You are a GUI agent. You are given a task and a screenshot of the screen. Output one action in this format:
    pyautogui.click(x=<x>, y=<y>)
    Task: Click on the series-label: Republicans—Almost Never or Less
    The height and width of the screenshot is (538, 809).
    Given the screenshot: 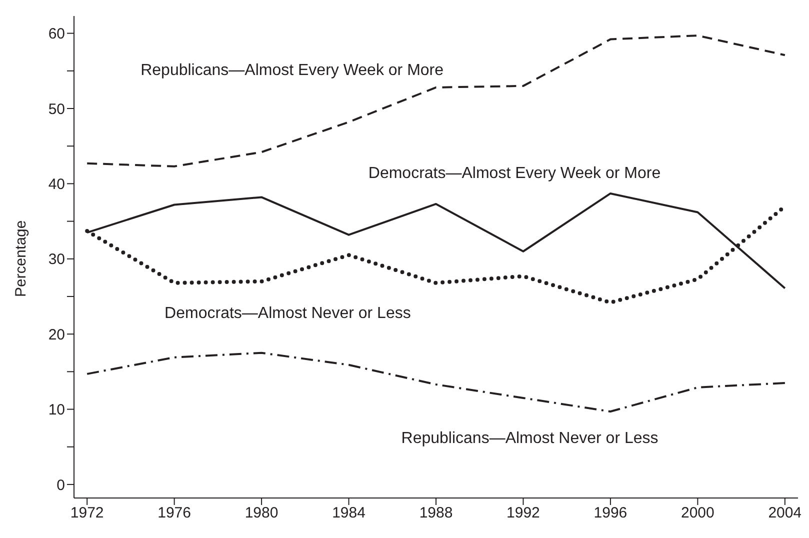 What is the action you would take?
    pyautogui.click(x=529, y=439)
    